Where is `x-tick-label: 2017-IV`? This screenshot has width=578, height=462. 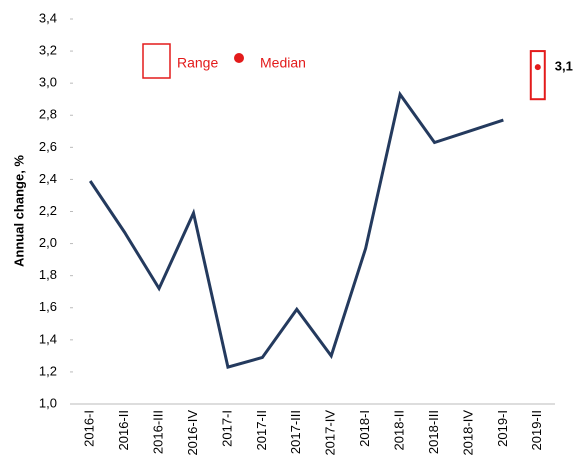
x-tick-label: 2017-IV is located at coordinates (330, 433).